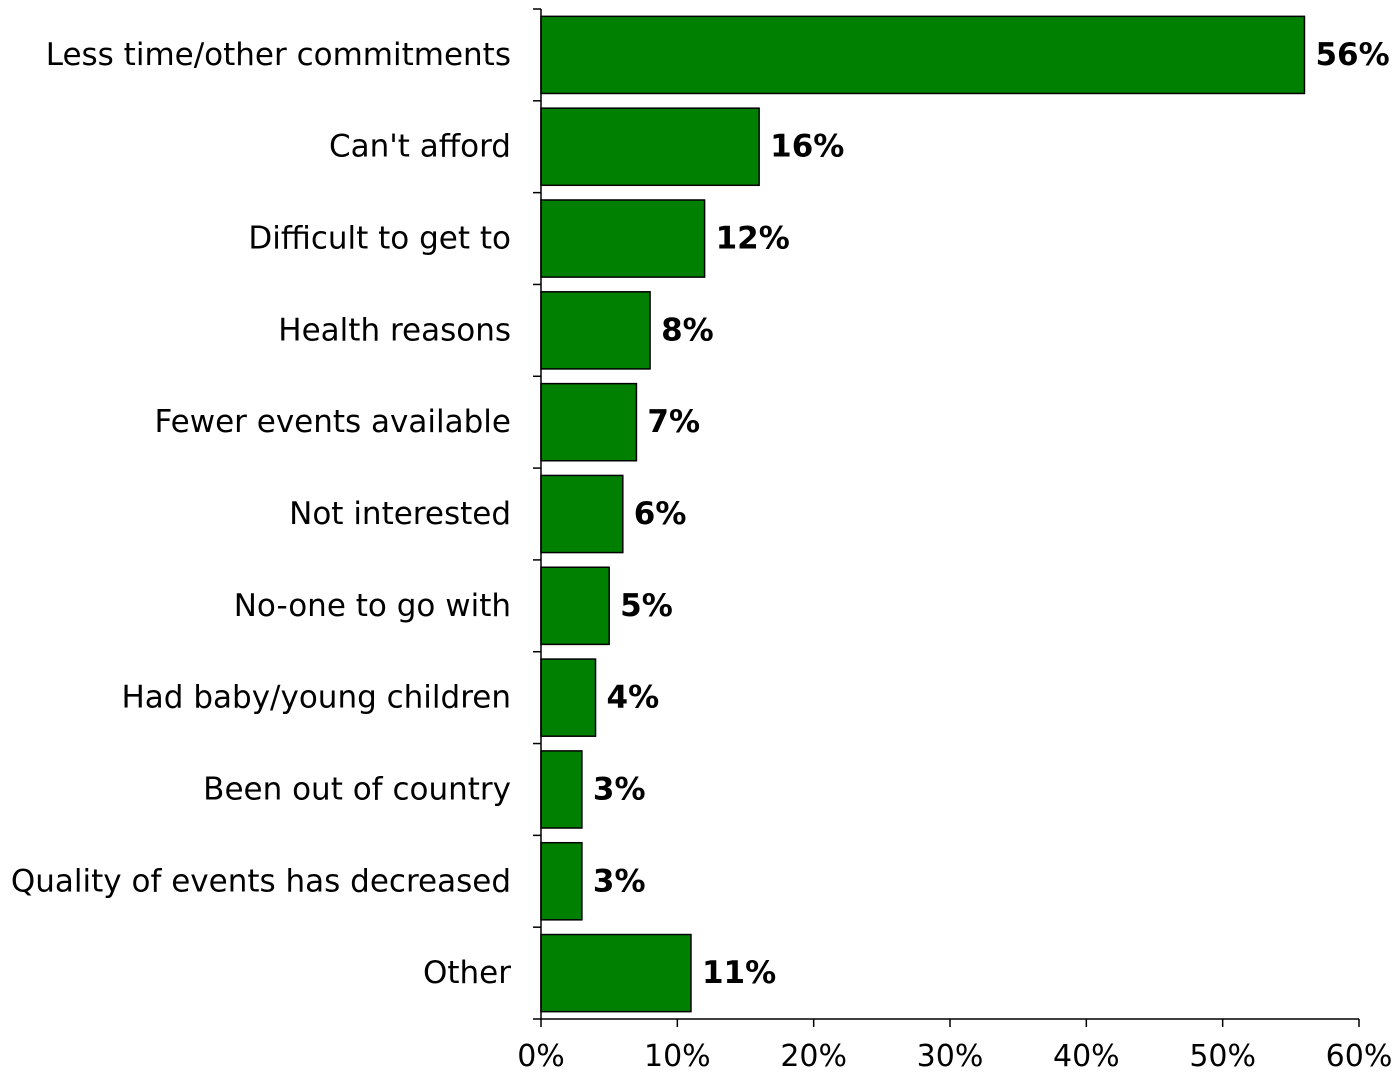 Image resolution: width=1399 pixels, height=1081 pixels. What do you see at coordinates (646, 606) in the screenshot?
I see `data-label: 5%` at bounding box center [646, 606].